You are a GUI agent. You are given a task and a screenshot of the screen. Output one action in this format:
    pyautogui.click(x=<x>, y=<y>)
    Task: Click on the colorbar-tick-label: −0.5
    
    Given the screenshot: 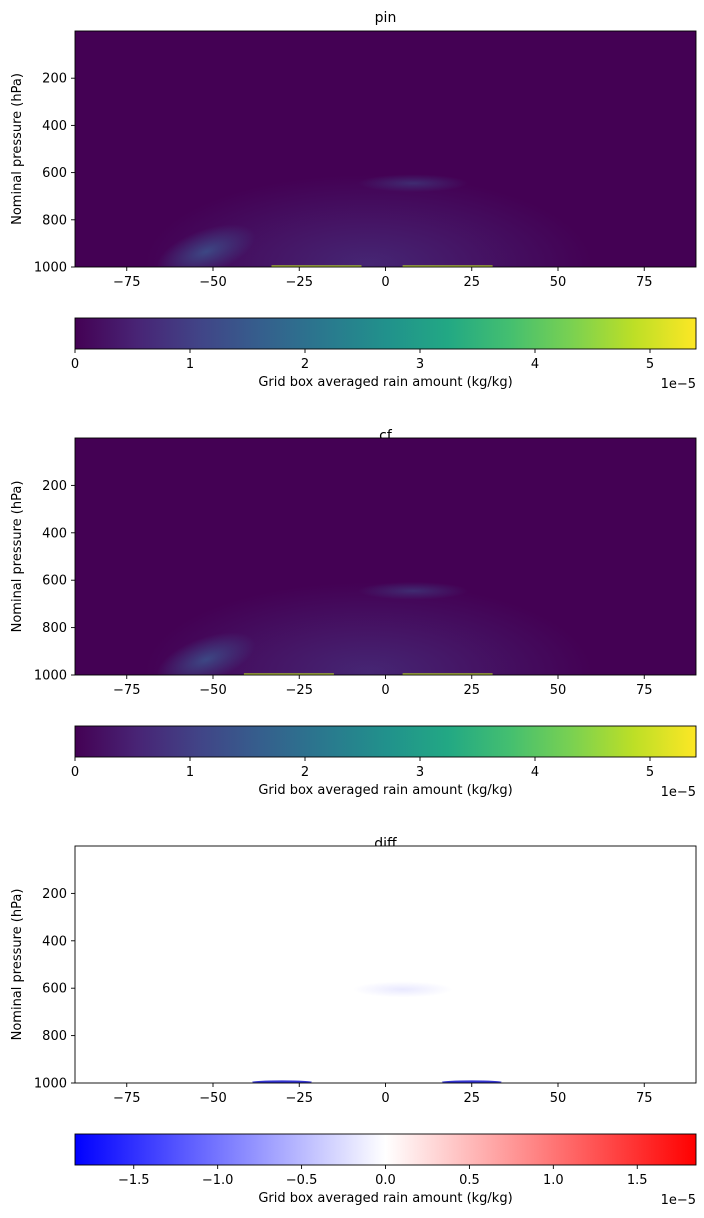 What is the action you would take?
    pyautogui.click(x=302, y=1180)
    